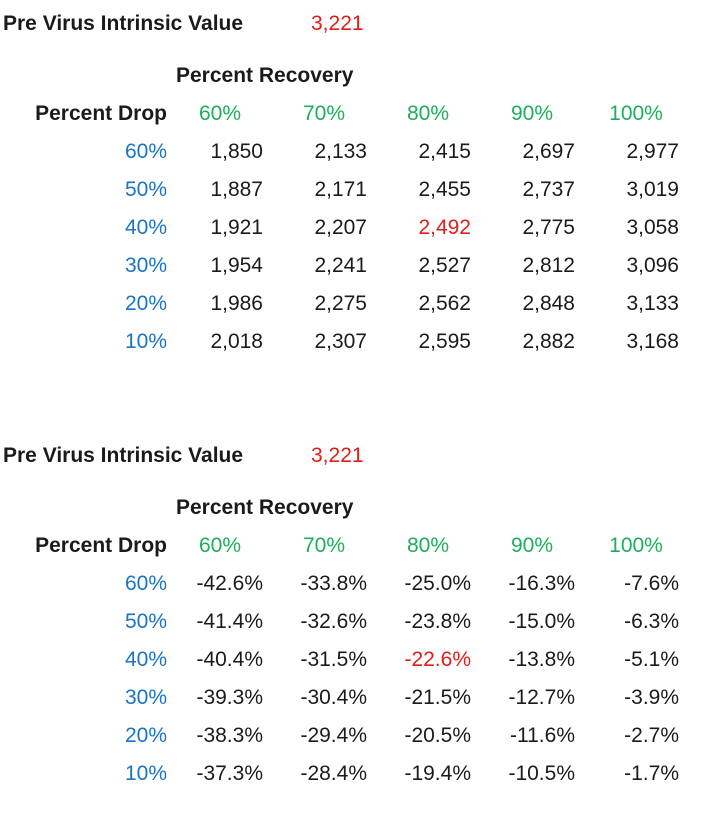  I want to click on value-cell: 2,977, so click(652, 151).